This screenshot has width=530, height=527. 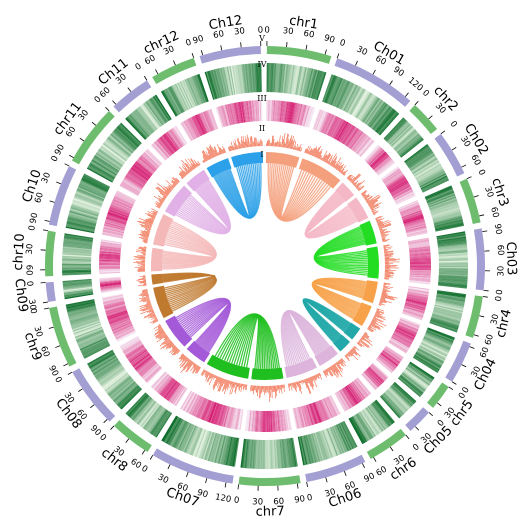 What do you see at coordinates (60, 150) in the screenshot?
I see `tick-label-chr11-90: 90` at bounding box center [60, 150].